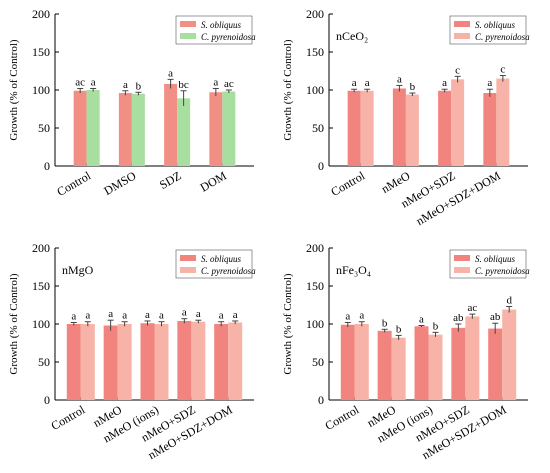  What do you see at coordinates (353, 270) in the screenshot?
I see `panel-label: nFe₃O₄` at bounding box center [353, 270].